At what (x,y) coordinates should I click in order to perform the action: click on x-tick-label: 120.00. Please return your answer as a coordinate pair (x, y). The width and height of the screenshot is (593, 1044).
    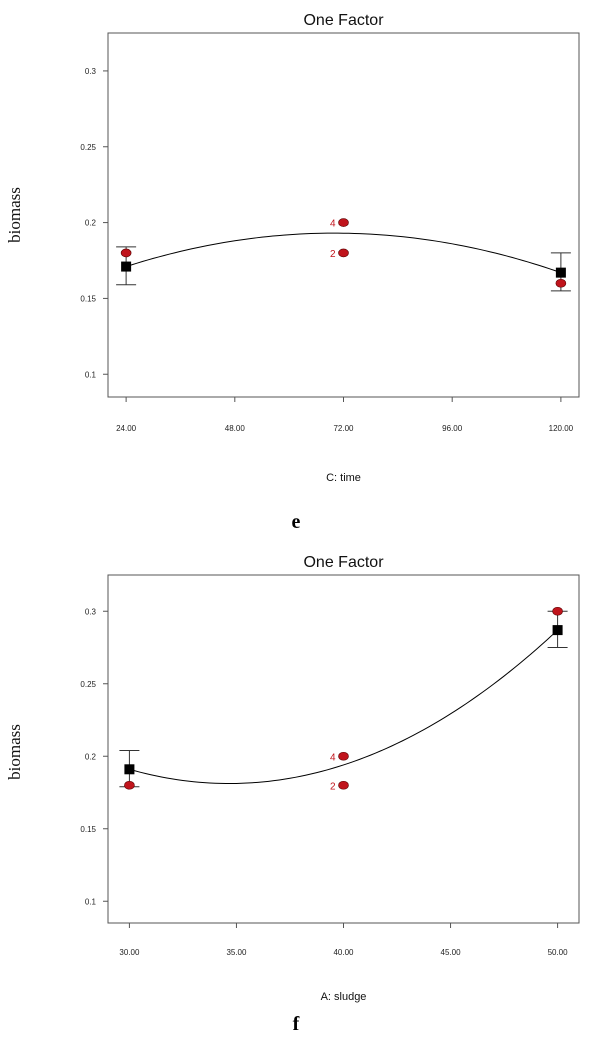
    Looking at the image, I should click on (561, 428).